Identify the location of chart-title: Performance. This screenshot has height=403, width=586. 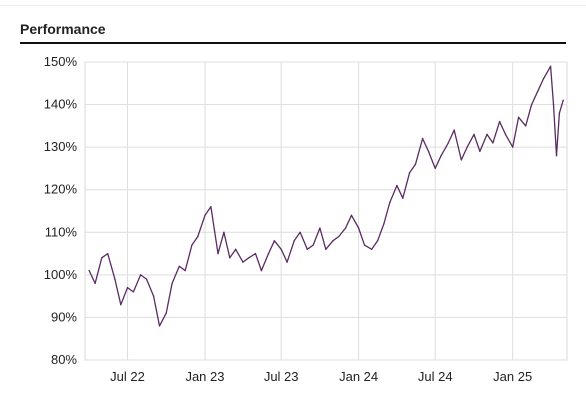
(63, 29).